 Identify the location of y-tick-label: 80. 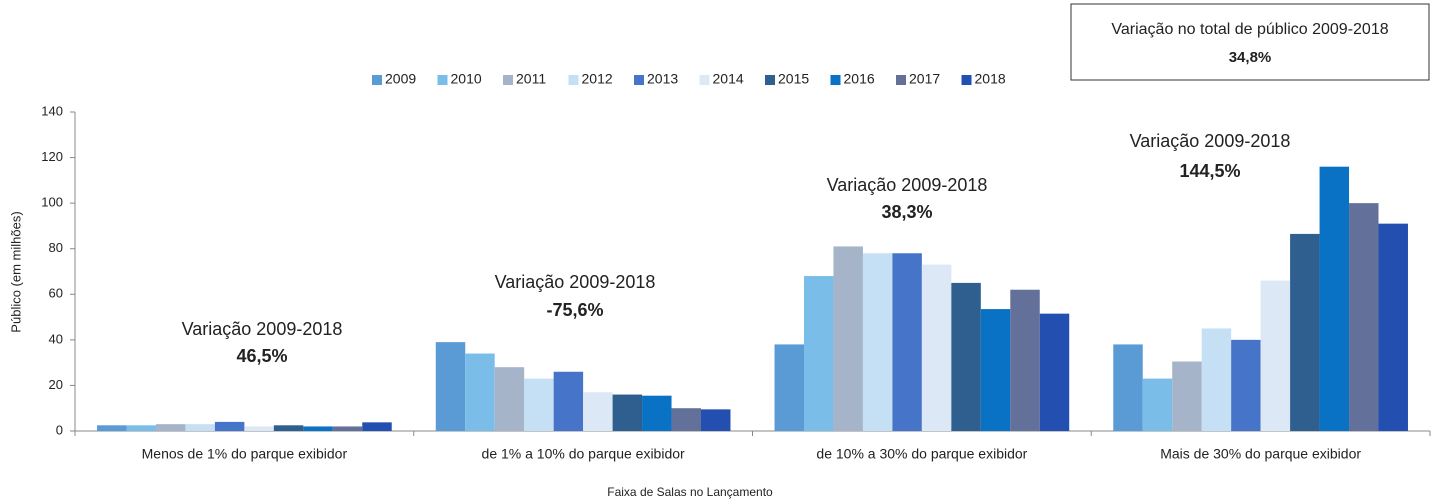
(56, 247).